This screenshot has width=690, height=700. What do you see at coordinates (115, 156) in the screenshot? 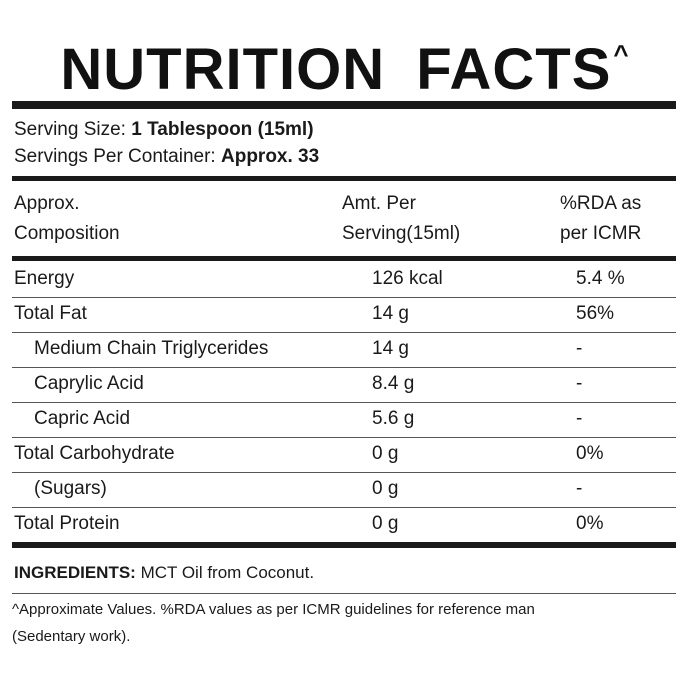
I see `label: Servings Per Container:` at bounding box center [115, 156].